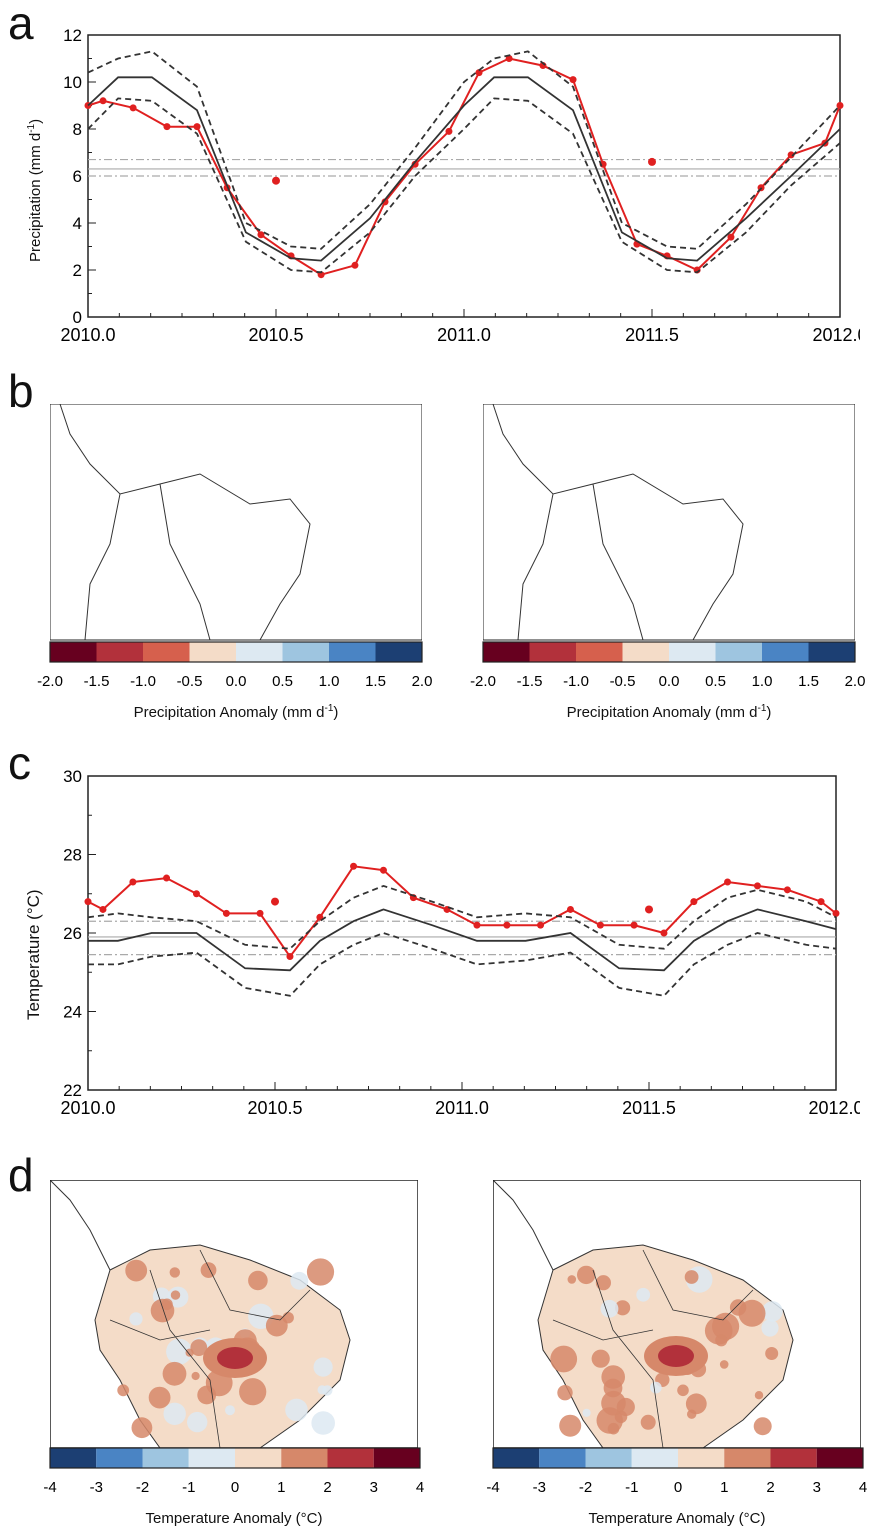 The width and height of the screenshot is (885, 1534). What do you see at coordinates (87, 1108) in the screenshot?
I see `temp-x-tick-label: 2010.0` at bounding box center [87, 1108].